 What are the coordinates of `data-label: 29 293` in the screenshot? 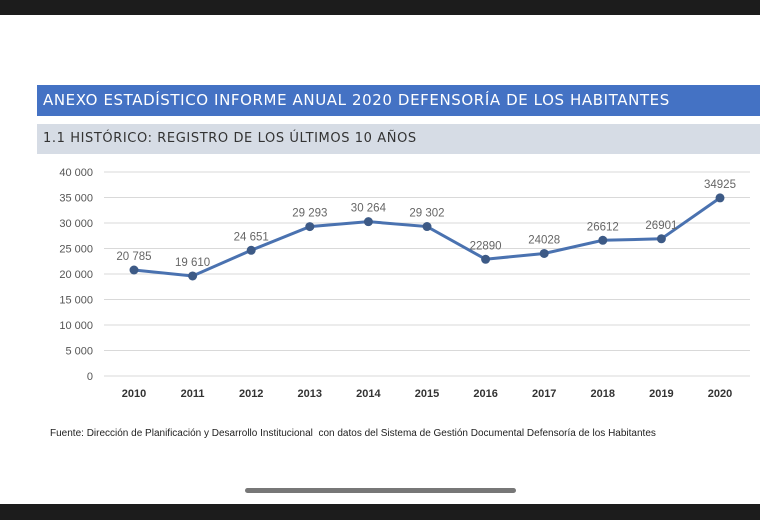 It's located at (309, 214).